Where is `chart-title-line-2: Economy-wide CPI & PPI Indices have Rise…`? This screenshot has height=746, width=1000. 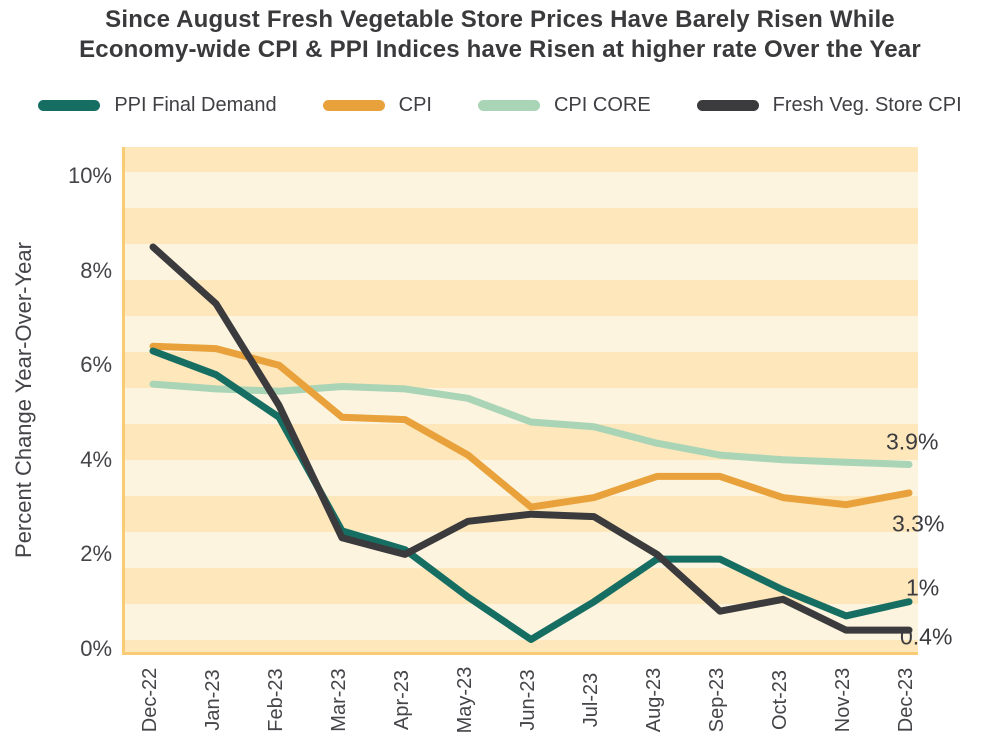 chart-title-line-2: Economy-wide CPI & PPI Indices have Rise… is located at coordinates (500, 49).